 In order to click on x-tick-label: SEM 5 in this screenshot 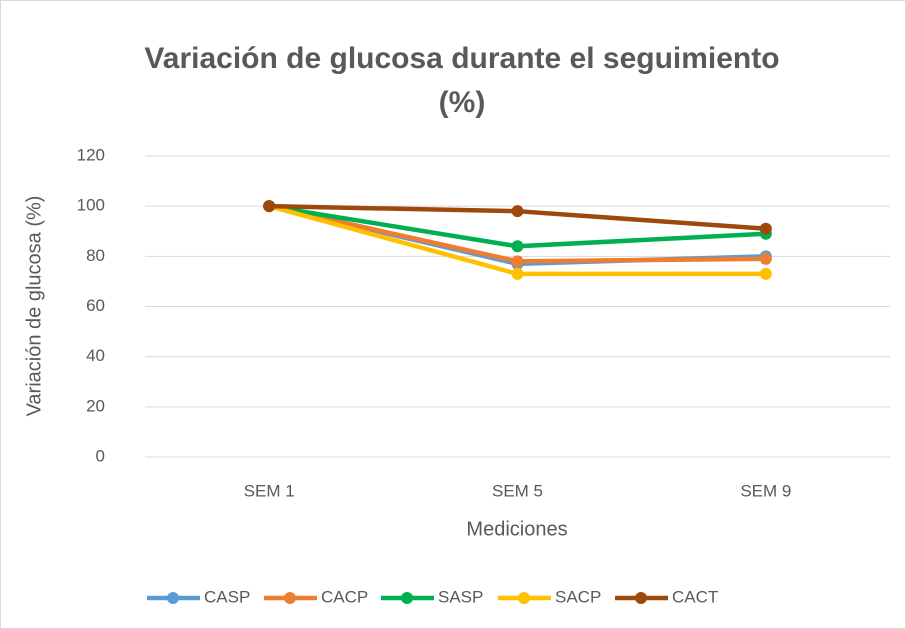, I will do `click(517, 490)`.